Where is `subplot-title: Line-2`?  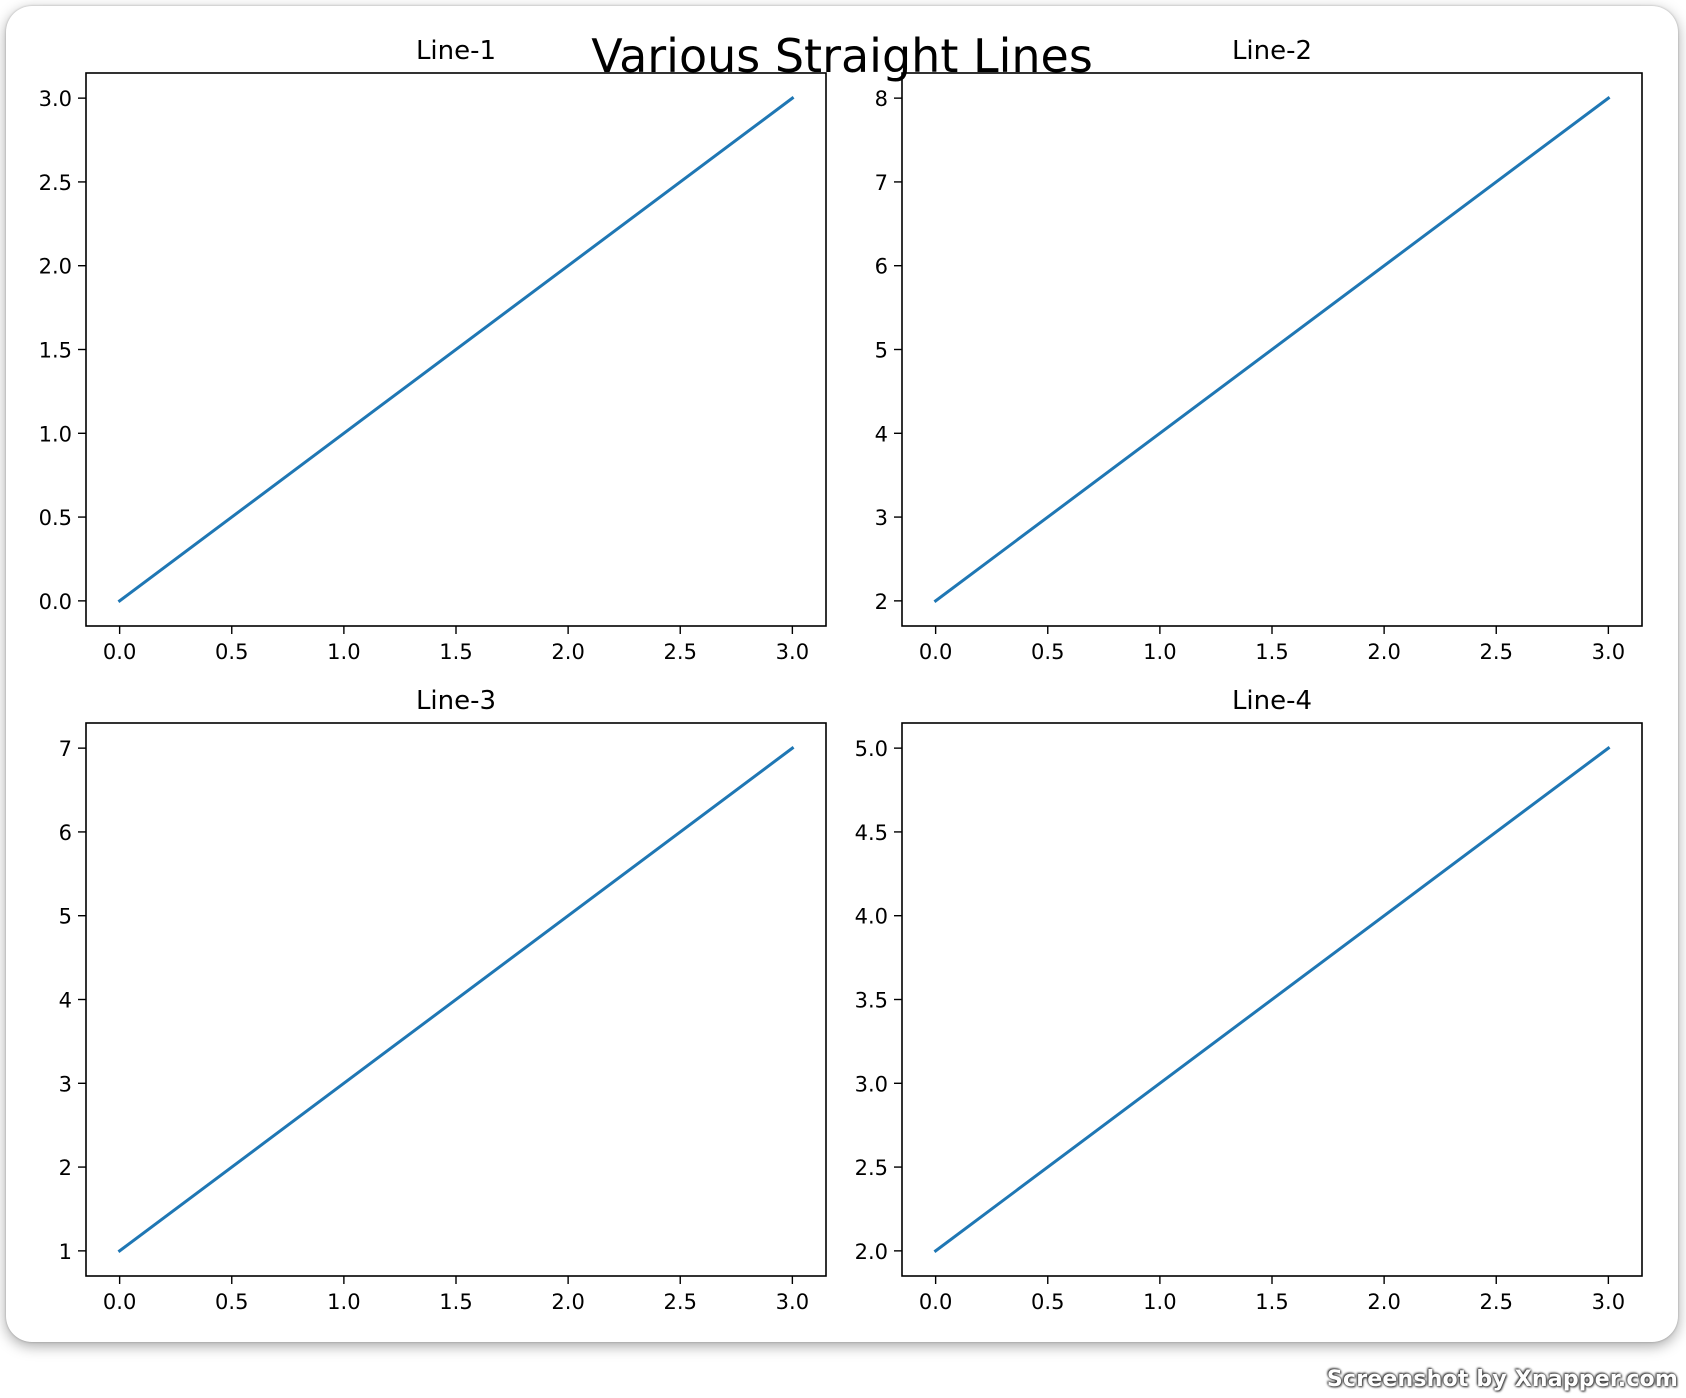 subplot-title: Line-2 is located at coordinates (1272, 51).